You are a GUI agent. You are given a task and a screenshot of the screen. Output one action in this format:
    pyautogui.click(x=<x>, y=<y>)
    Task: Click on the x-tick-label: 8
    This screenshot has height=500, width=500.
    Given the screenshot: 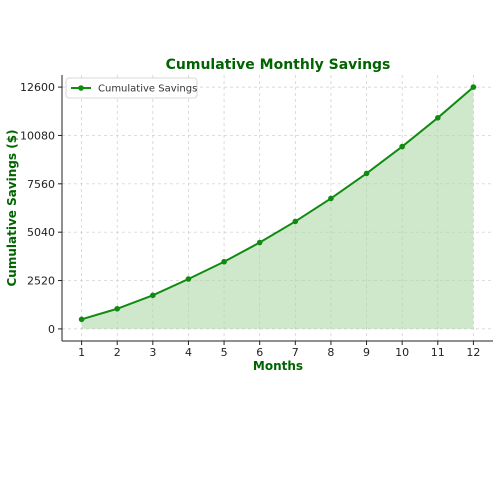 What is the action you would take?
    pyautogui.click(x=330, y=352)
    